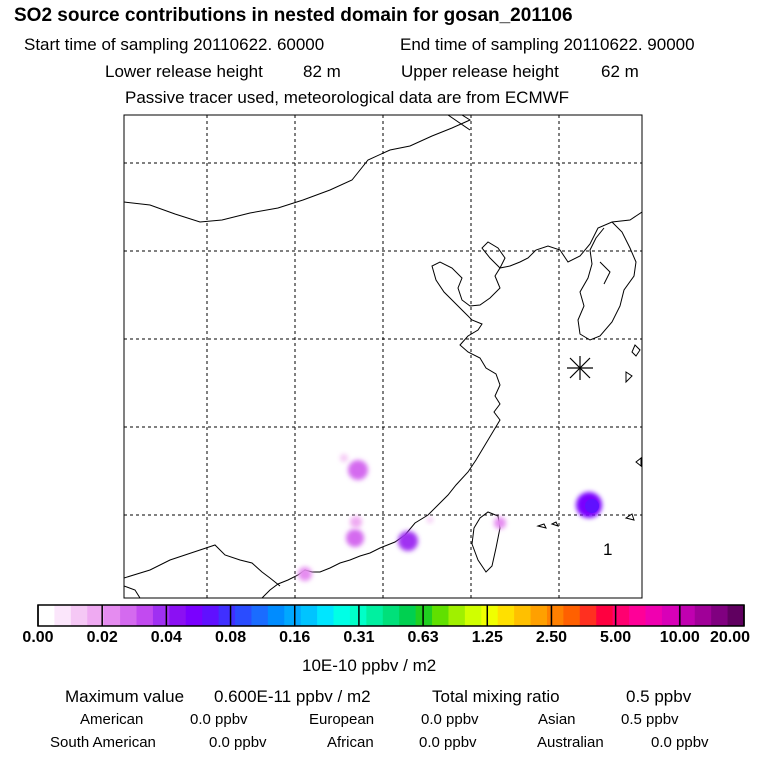  I want to click on end-time-label: End time of sampling 20110622. 90000, so click(547, 44).